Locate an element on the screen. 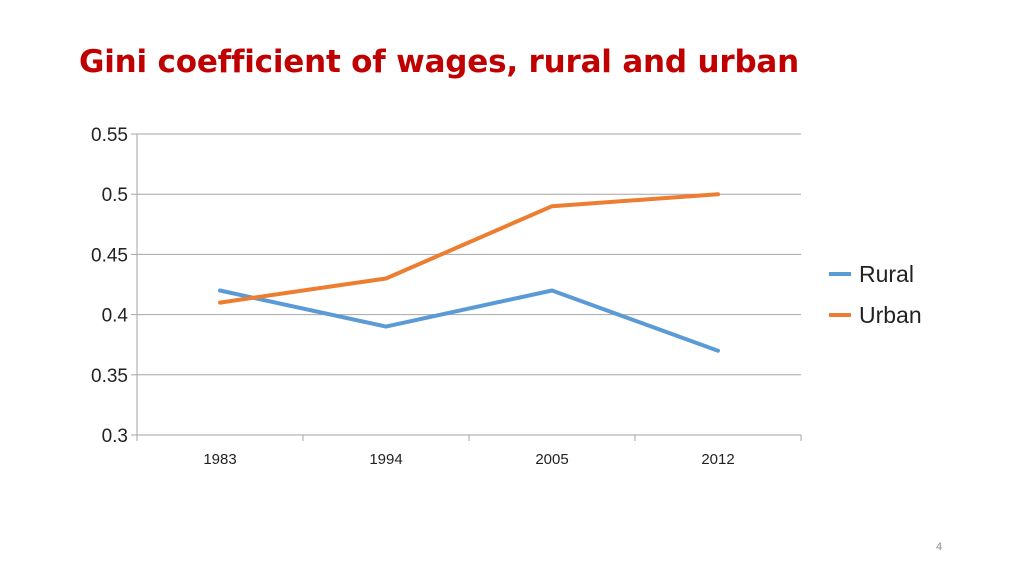 This screenshot has height=575, width=1024. x-tick-label: 2012 is located at coordinates (717, 459).